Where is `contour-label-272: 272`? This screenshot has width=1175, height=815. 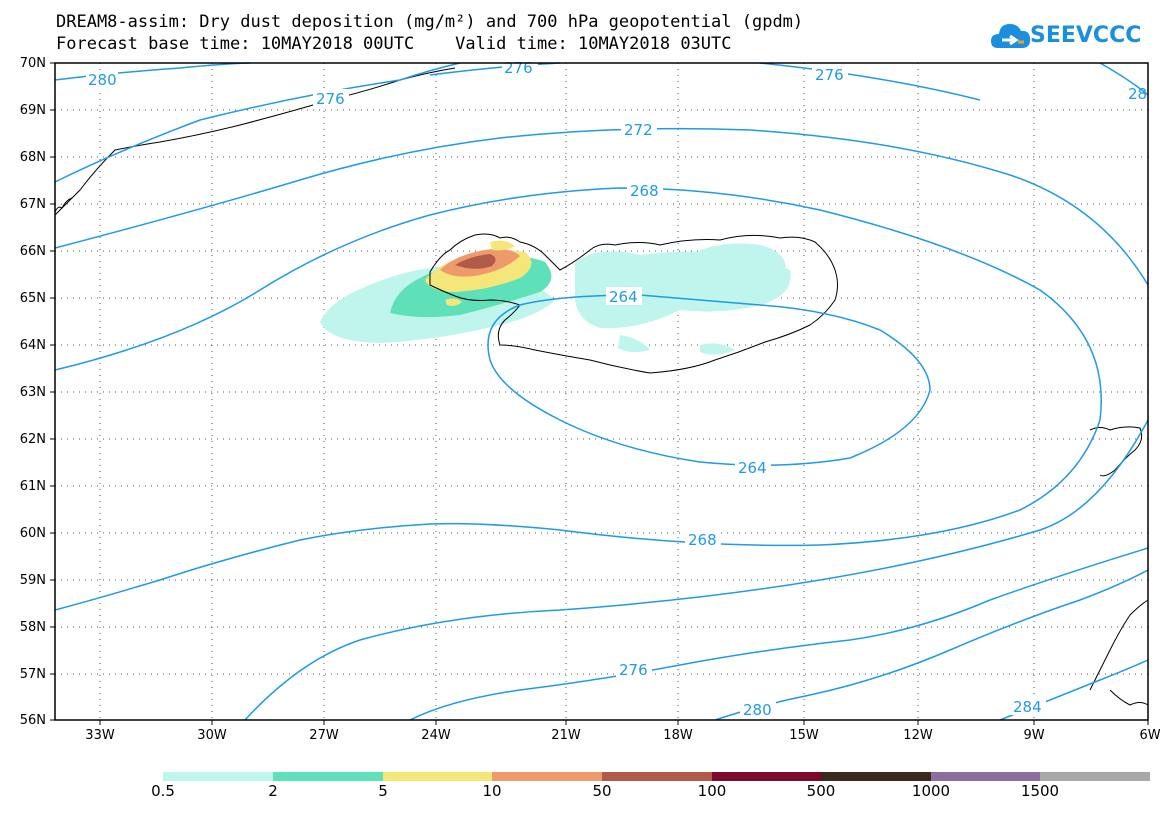 contour-label-272: 272 is located at coordinates (638, 130).